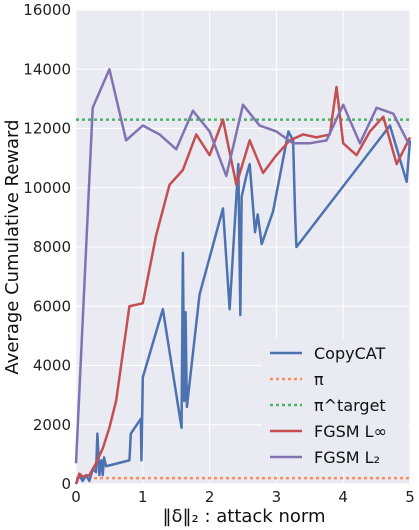  What do you see at coordinates (52, 366) in the screenshot?
I see `y-tick-label: 4000` at bounding box center [52, 366].